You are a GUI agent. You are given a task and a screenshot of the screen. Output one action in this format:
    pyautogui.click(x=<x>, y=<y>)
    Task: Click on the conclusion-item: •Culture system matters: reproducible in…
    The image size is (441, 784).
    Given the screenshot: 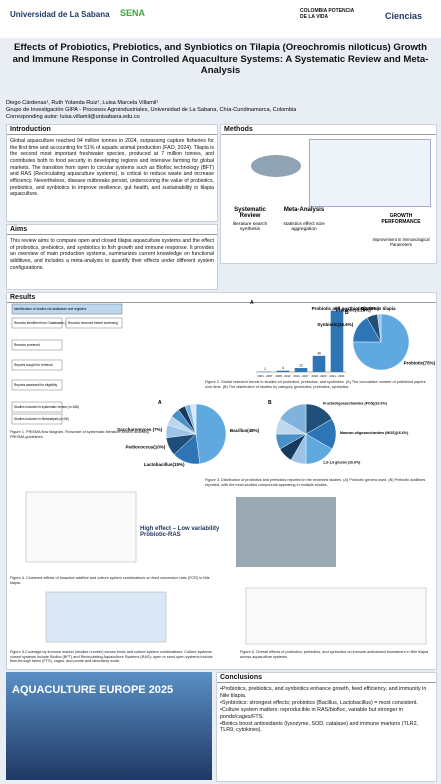 What is the action you would take?
    pyautogui.click(x=312, y=713)
    